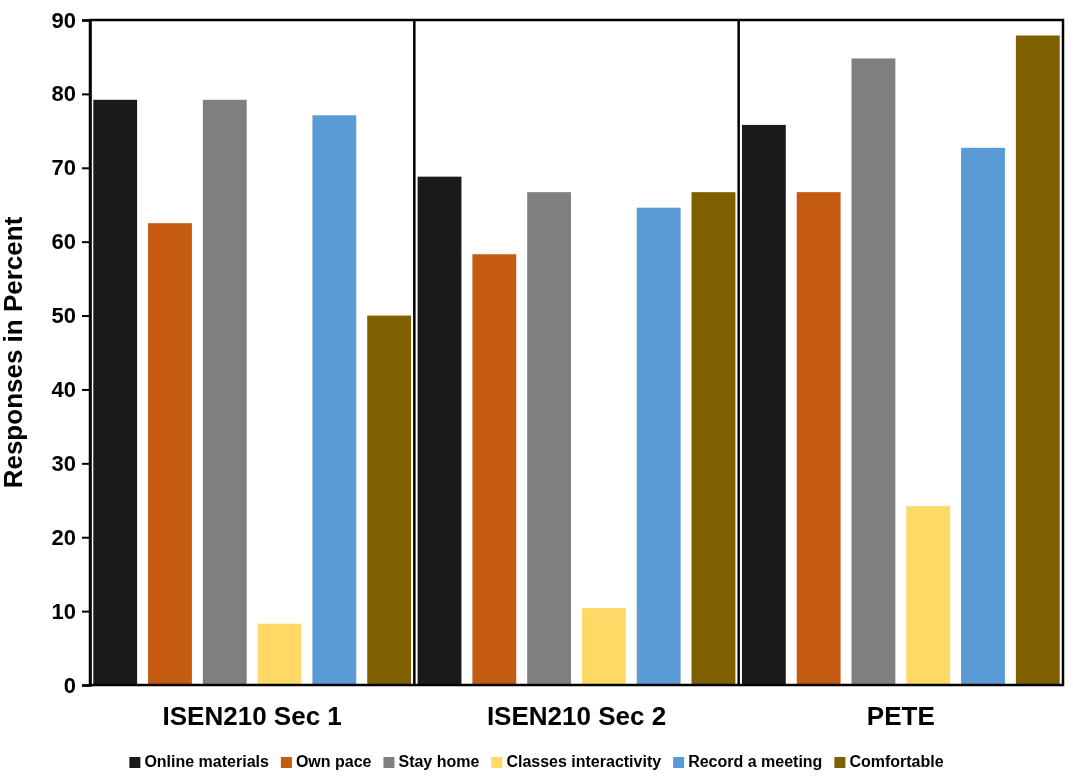  Describe the element at coordinates (584, 761) in the screenshot. I see `legend-label: Classes interactivity` at that location.